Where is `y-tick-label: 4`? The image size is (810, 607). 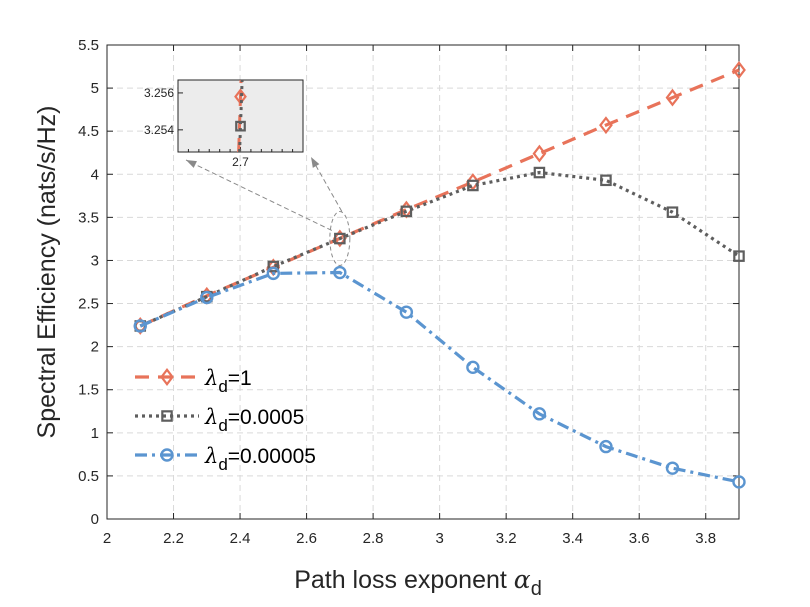
y-tick-label: 4 is located at coordinates (95, 174).